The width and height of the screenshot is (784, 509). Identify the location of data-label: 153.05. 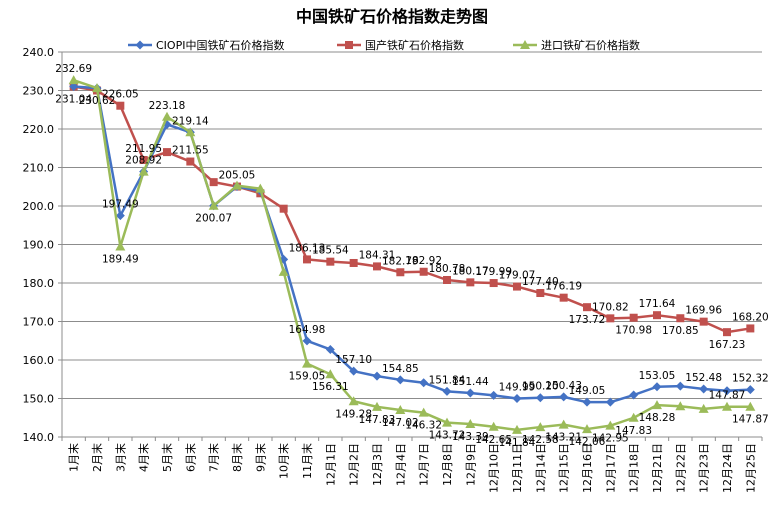
(657, 376).